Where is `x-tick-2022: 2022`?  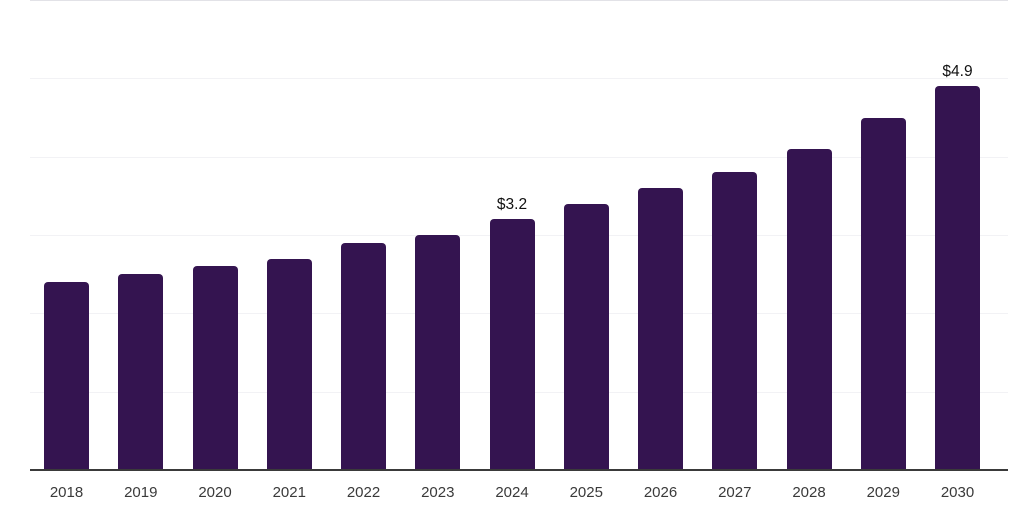
x-tick-2022: 2022 is located at coordinates (363, 492).